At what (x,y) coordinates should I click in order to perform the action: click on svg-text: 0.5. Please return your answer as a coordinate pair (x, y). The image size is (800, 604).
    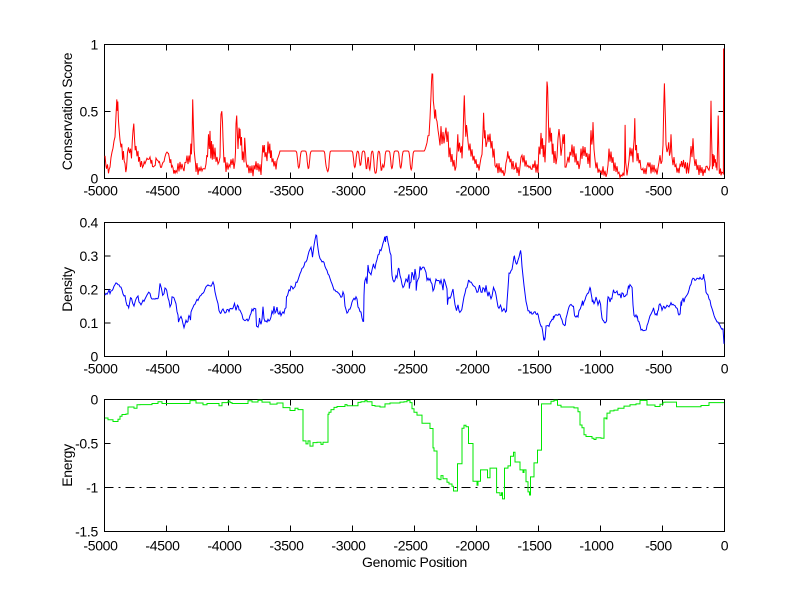
    Looking at the image, I should click on (88, 112).